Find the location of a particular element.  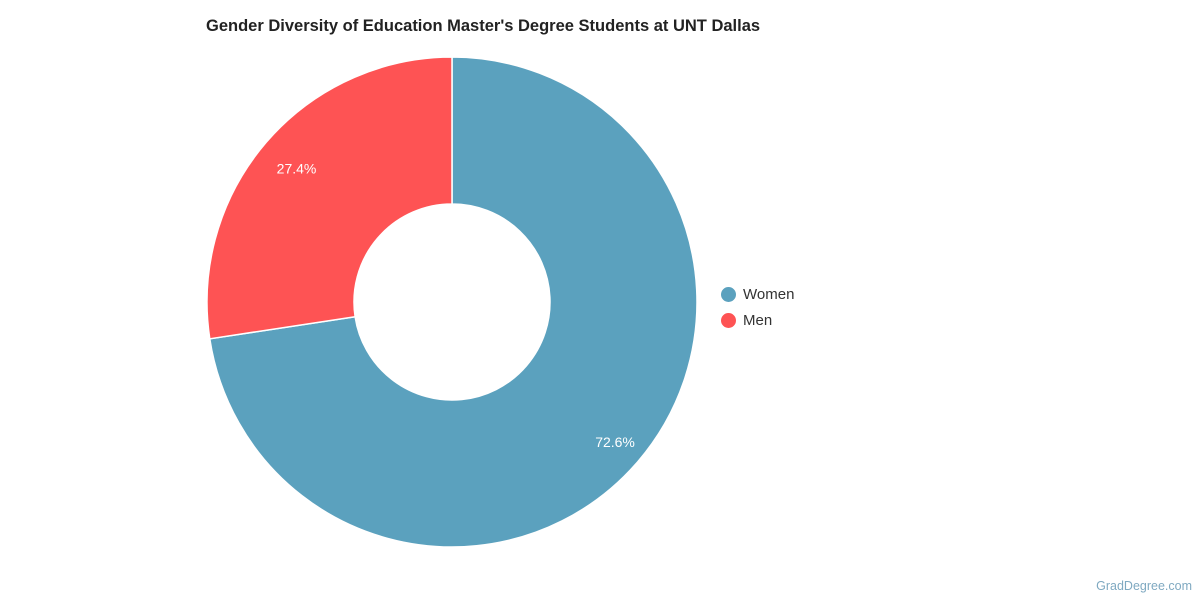

legend: Women Men is located at coordinates (757, 307).